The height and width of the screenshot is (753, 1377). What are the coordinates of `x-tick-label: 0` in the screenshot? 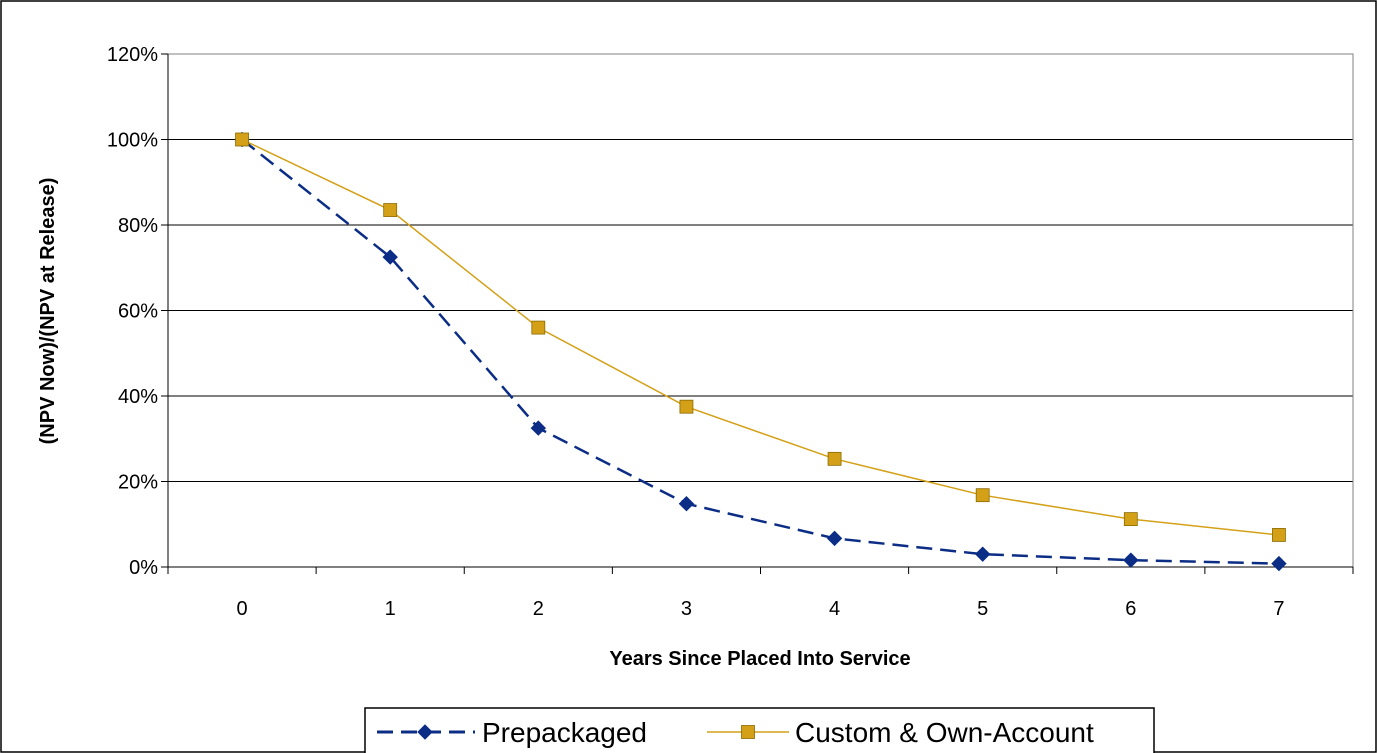 It's located at (242, 609).